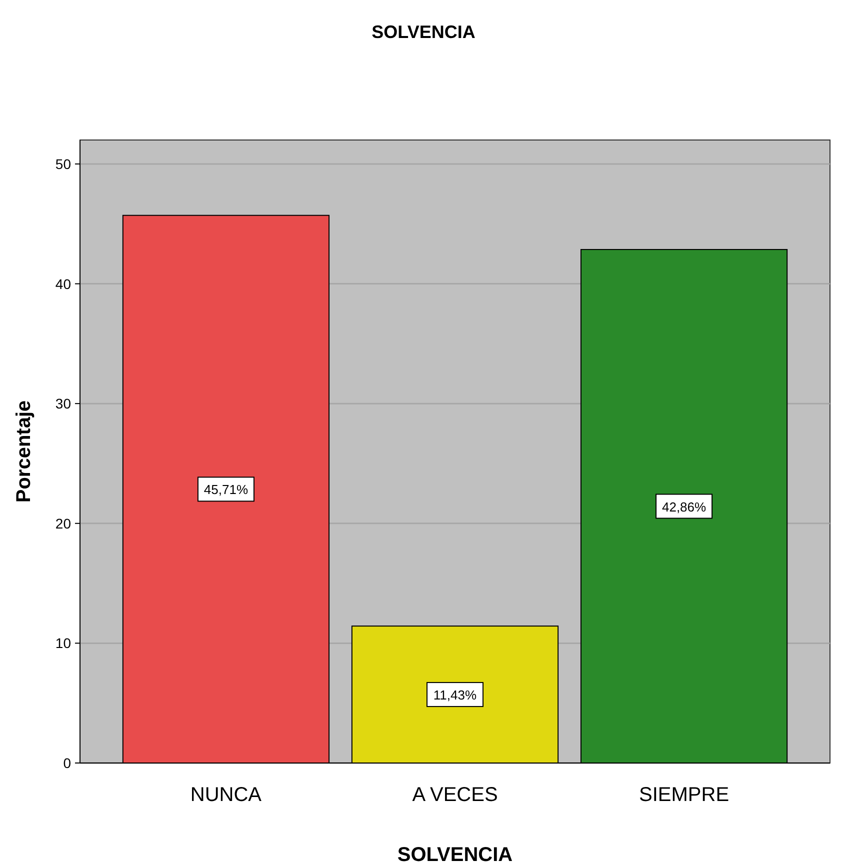 The width and height of the screenshot is (847, 868). I want to click on data-label: 45,71%, so click(226, 490).